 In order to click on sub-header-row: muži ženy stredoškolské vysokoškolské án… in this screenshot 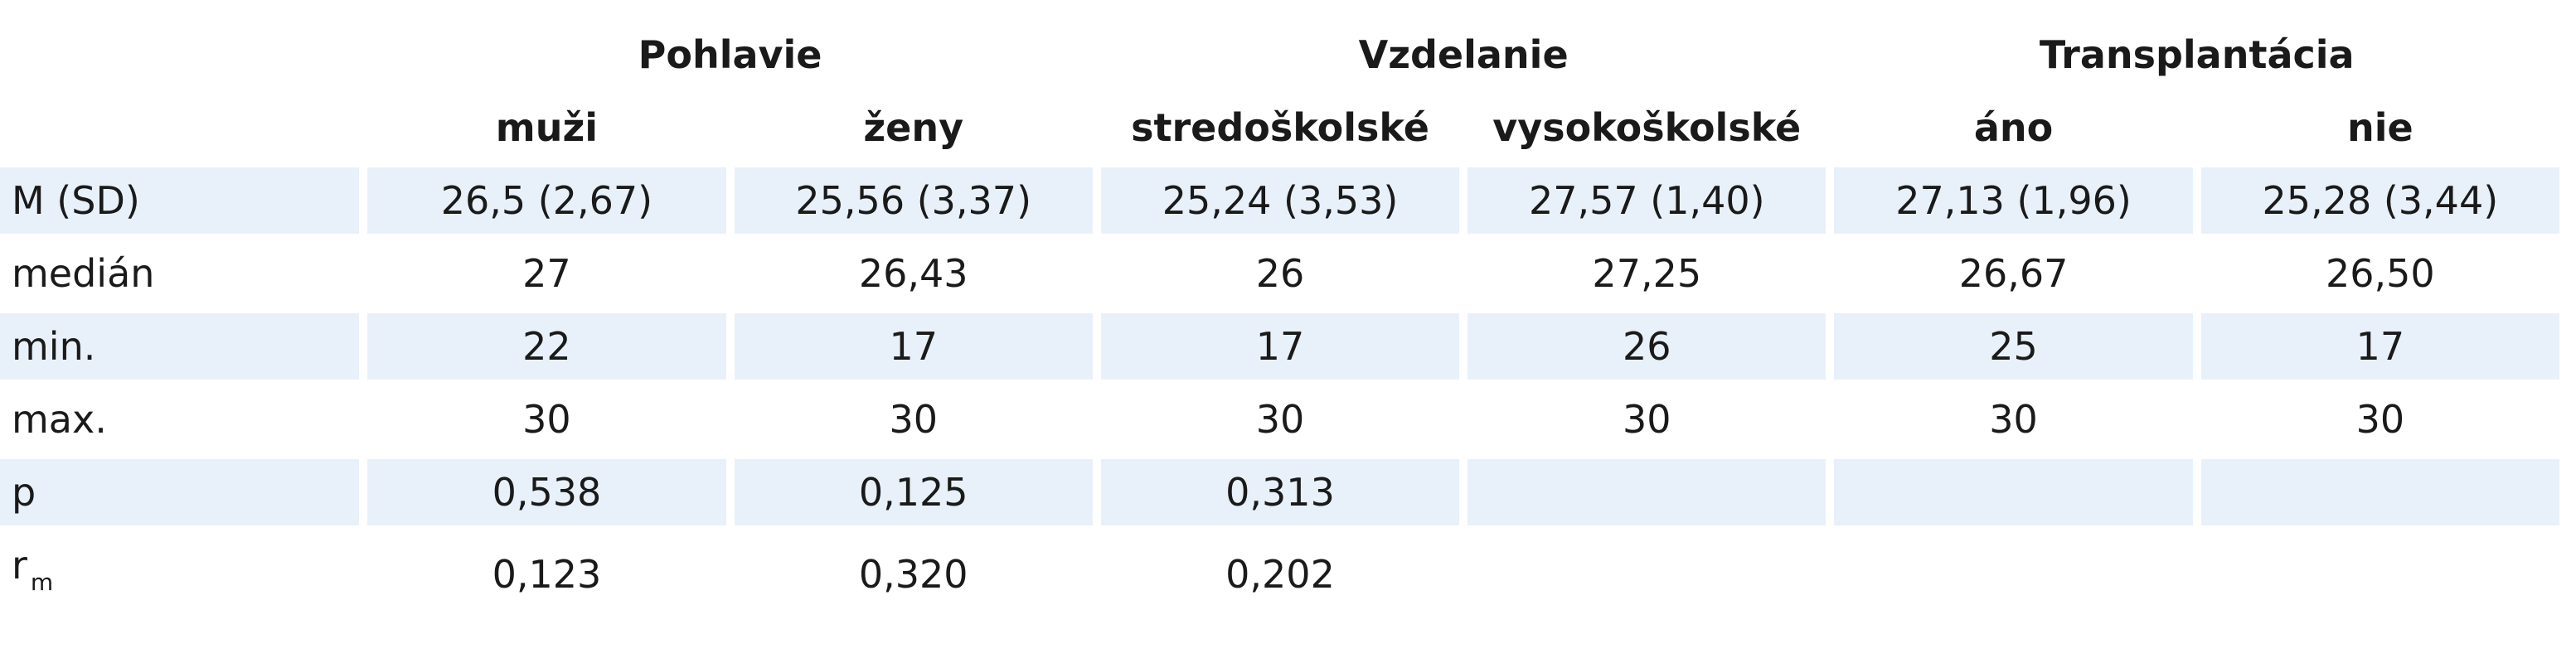, I will do `click(1279, 127)`.